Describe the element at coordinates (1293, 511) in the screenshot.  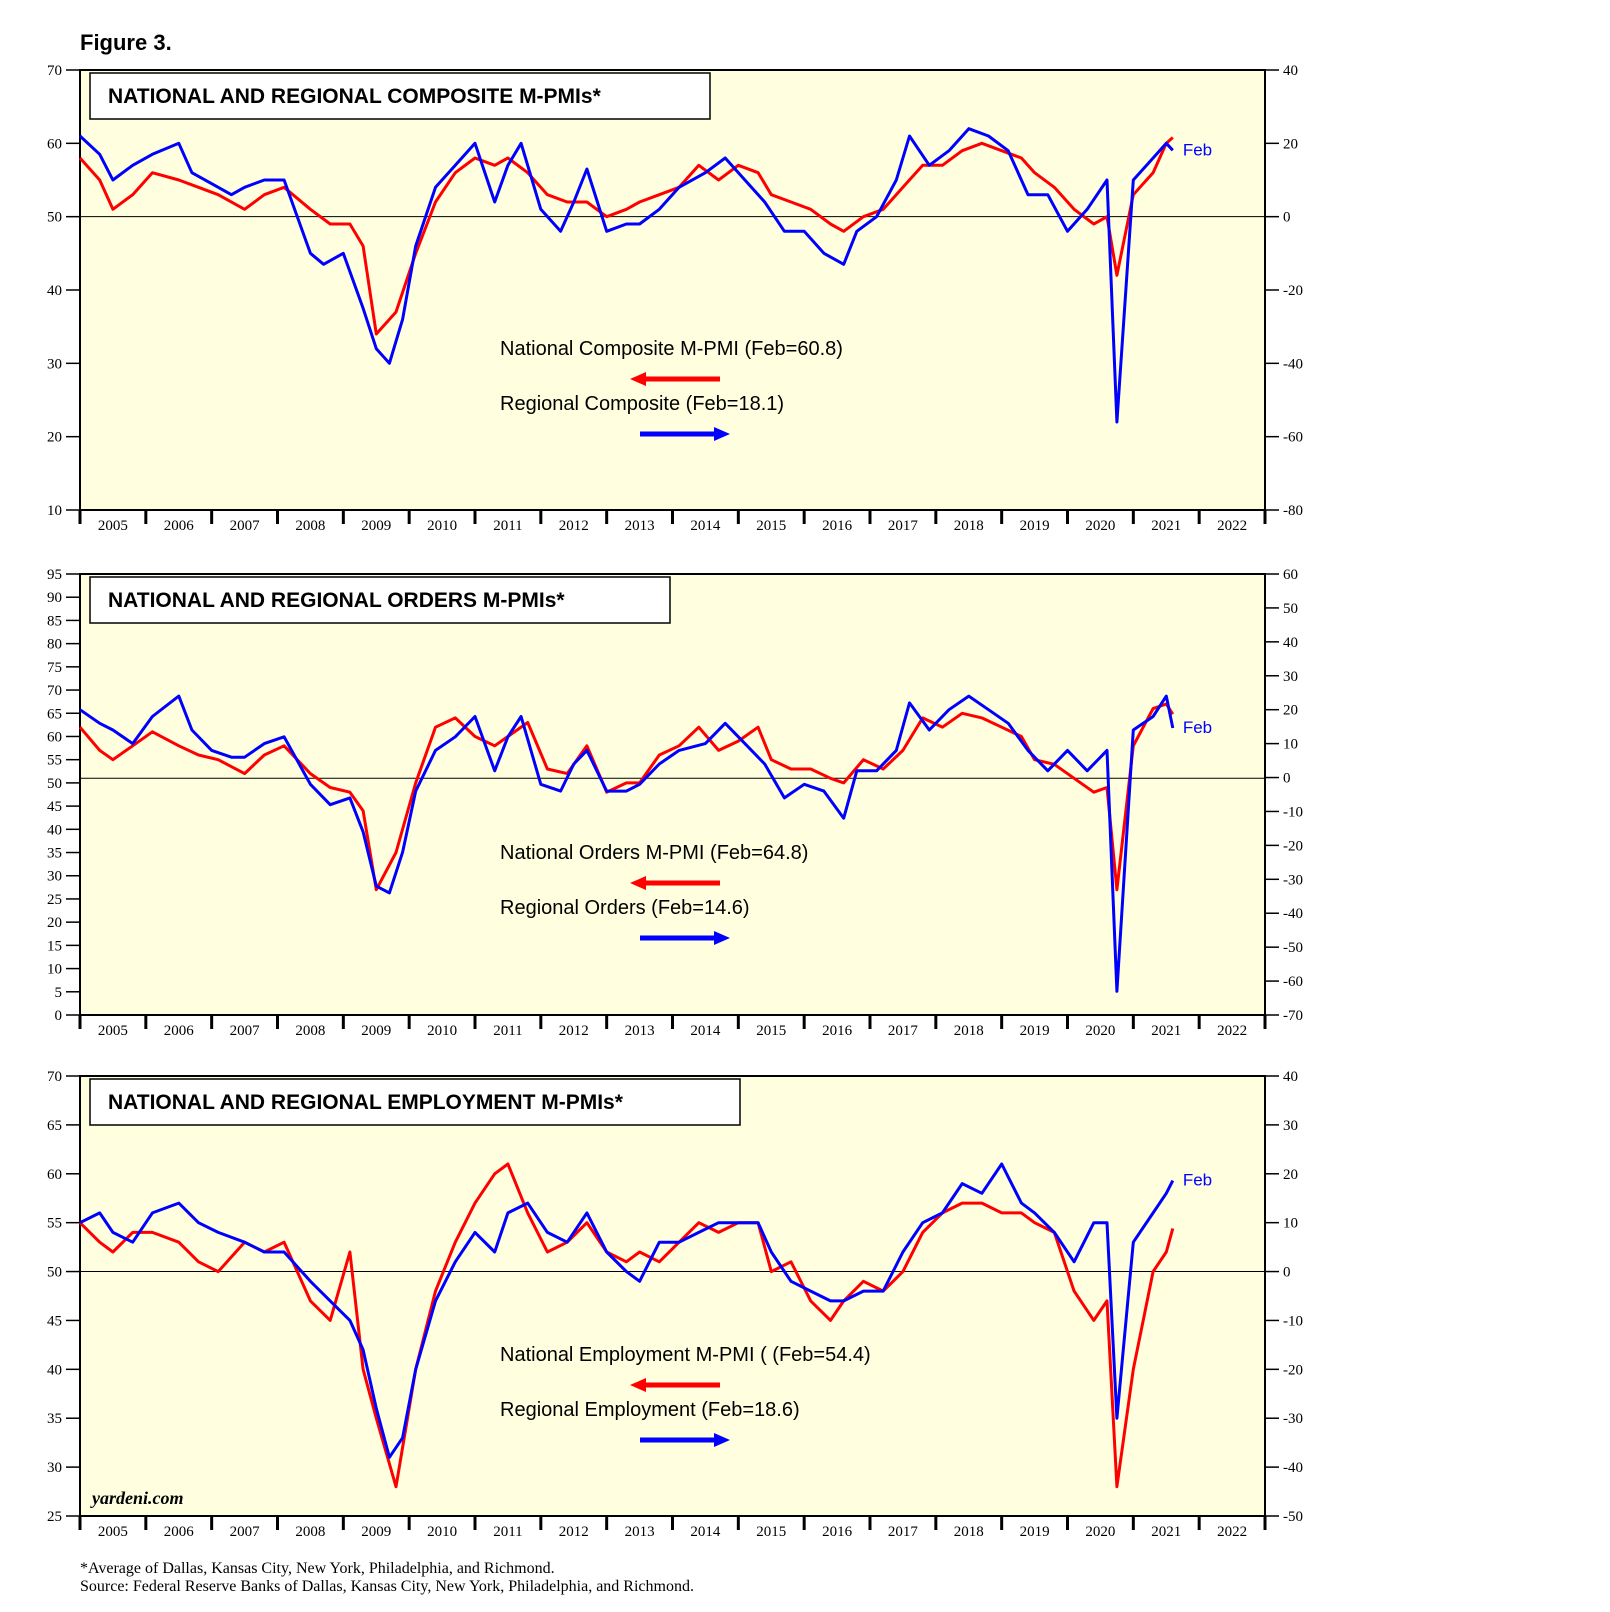
I see `right-tick-label: -80` at that location.